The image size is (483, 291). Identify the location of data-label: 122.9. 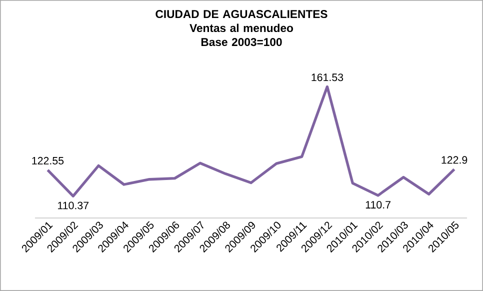
(455, 160).